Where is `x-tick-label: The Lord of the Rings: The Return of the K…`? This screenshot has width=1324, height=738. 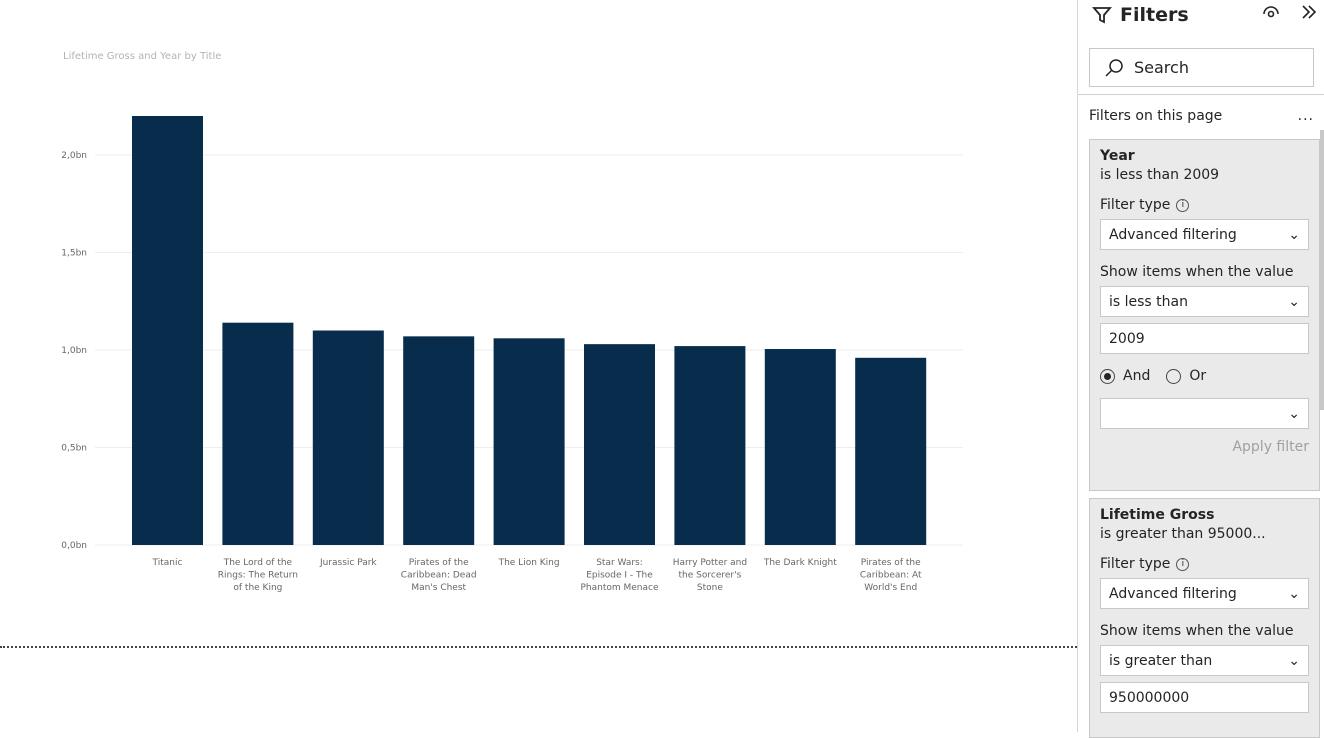
x-tick-label: The Lord of the Rings: The Return of the K… is located at coordinates (258, 575).